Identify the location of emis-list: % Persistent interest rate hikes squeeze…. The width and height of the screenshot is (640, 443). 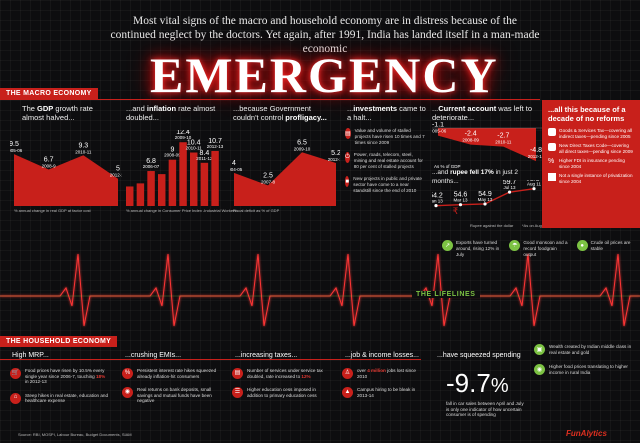
(172, 386).